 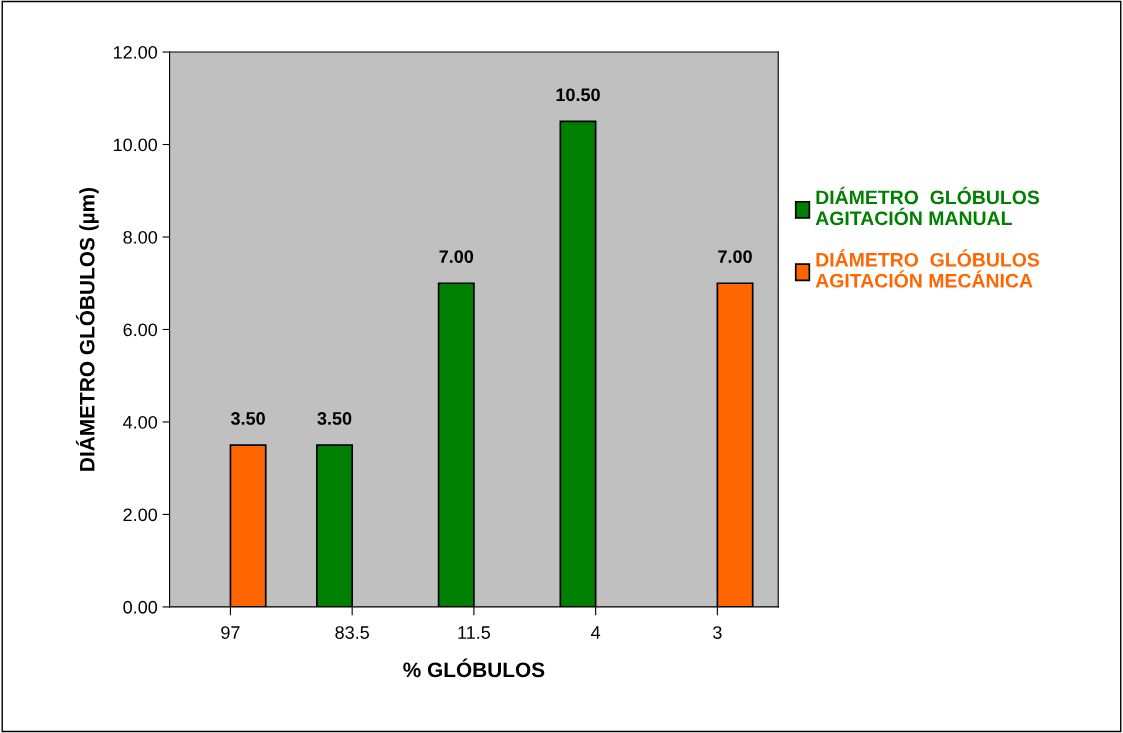 What do you see at coordinates (474, 632) in the screenshot?
I see `x-tick-label: 11.5` at bounding box center [474, 632].